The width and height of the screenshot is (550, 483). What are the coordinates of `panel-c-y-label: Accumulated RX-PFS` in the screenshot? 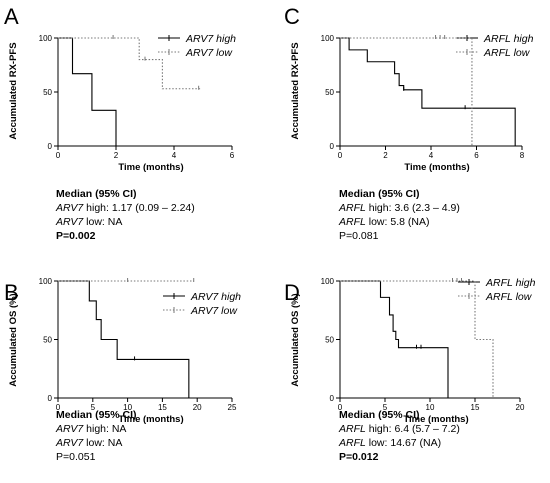 It's located at (295, 90).